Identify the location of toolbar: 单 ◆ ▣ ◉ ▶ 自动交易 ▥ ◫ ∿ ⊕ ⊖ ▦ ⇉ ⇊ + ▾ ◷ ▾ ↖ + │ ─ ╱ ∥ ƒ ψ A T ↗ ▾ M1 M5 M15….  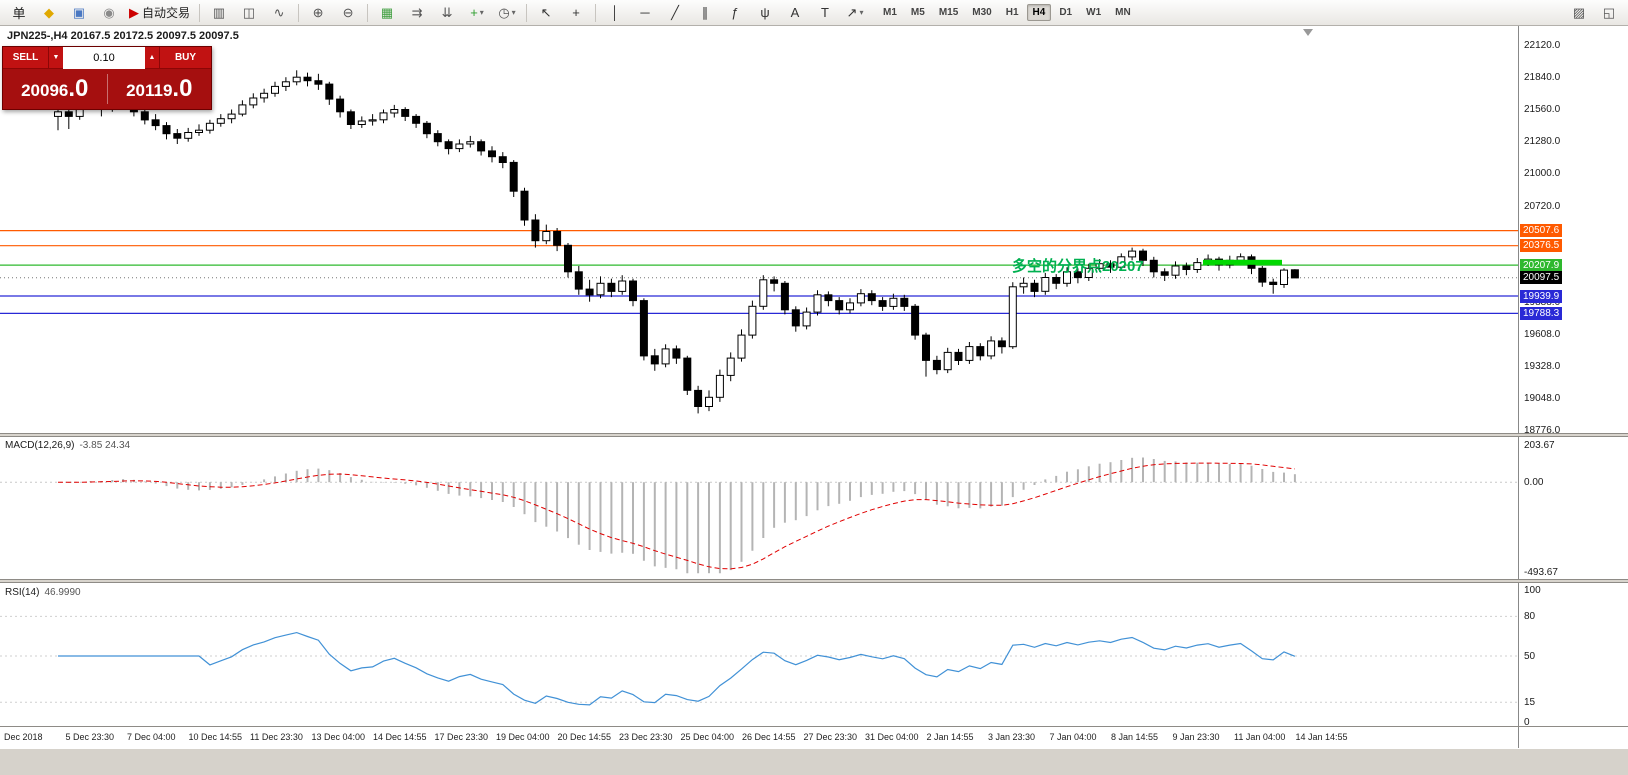
(814, 13).